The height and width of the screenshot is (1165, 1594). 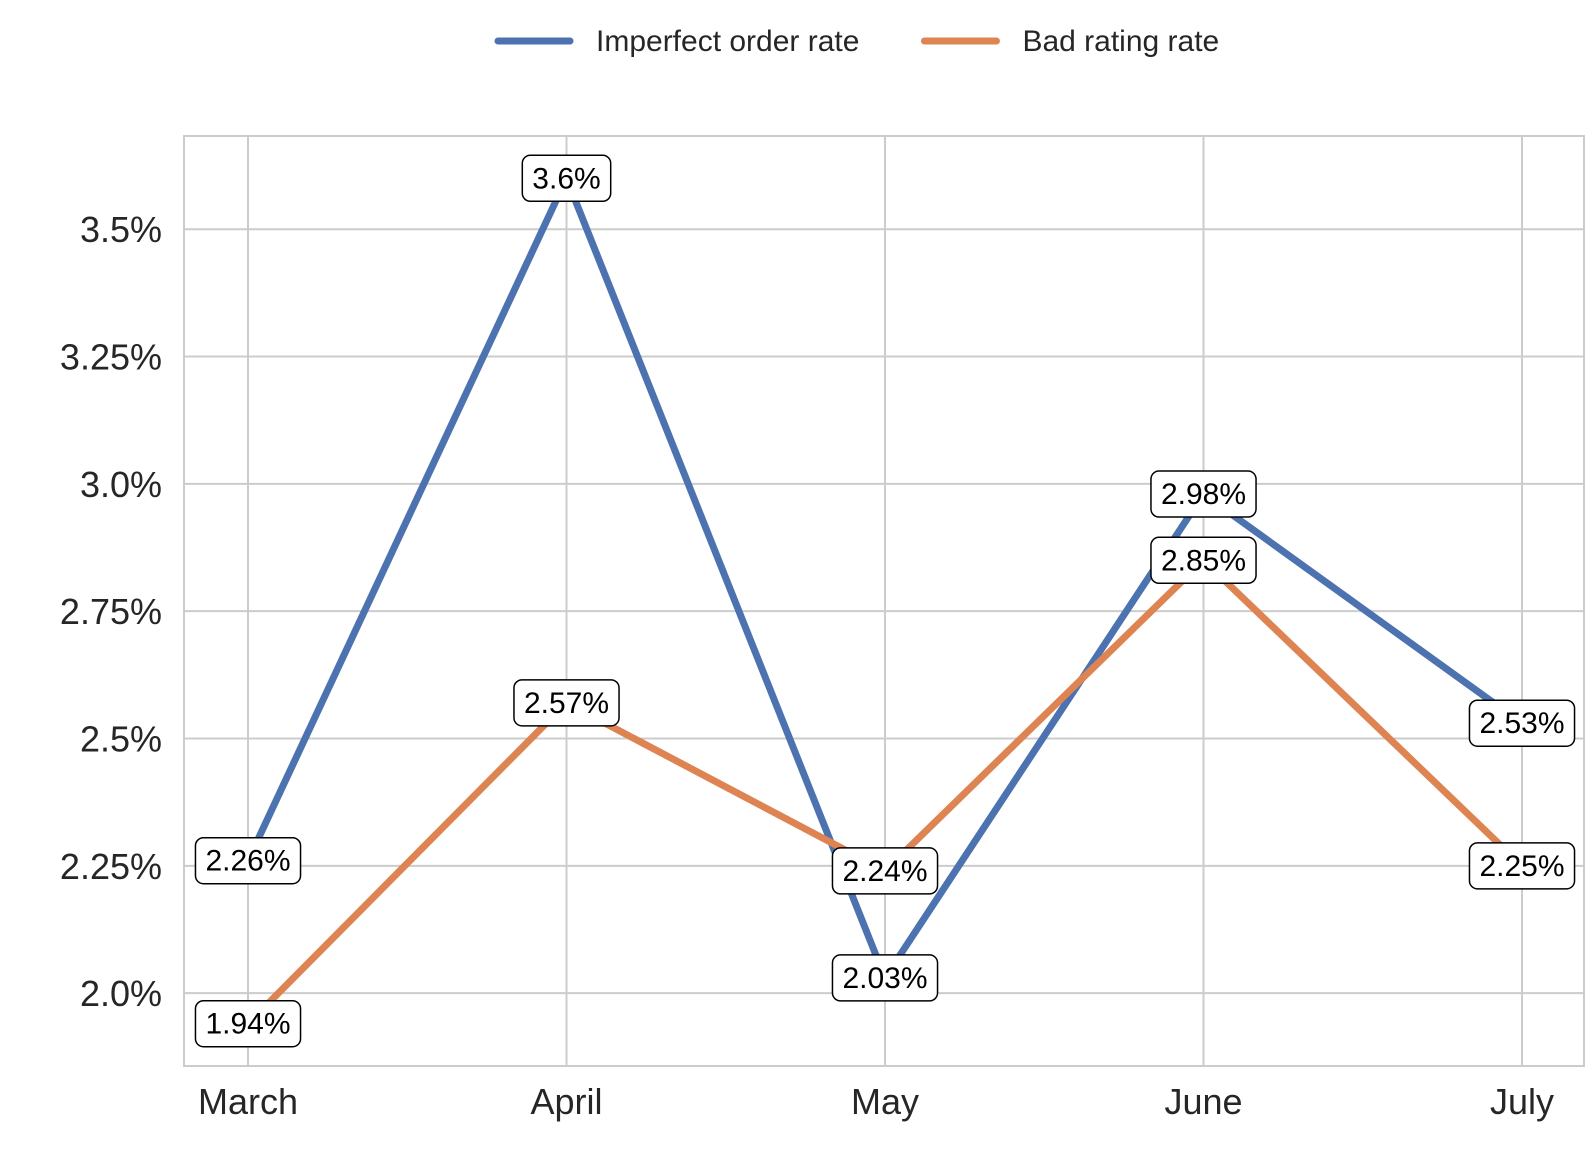 I want to click on legend-item-2: Bad rating rate, so click(x=1069, y=41).